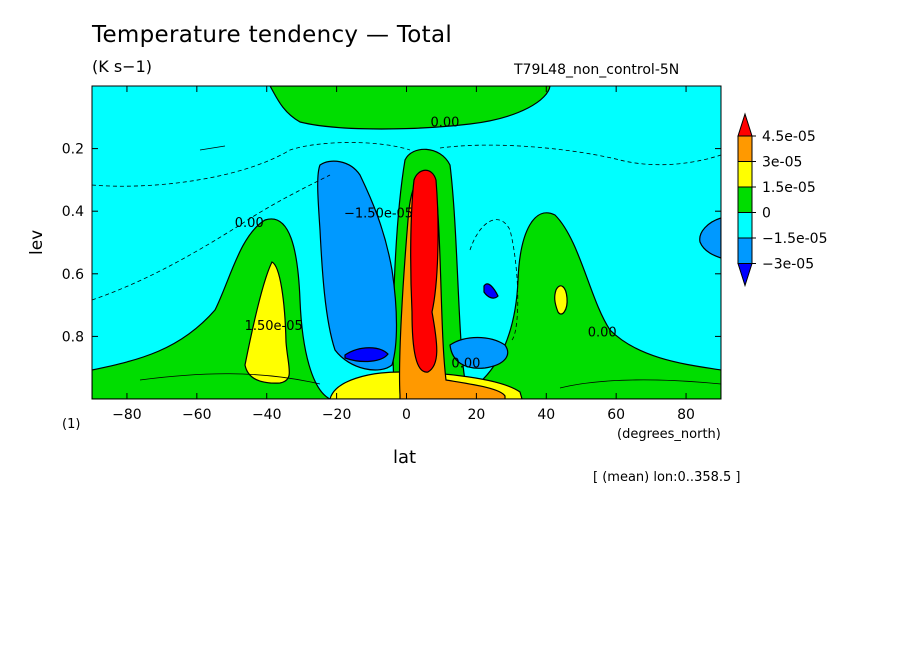 This screenshot has width=904, height=654. What do you see at coordinates (71, 424) in the screenshot?
I see `y-axis-multiplier: (1)` at bounding box center [71, 424].